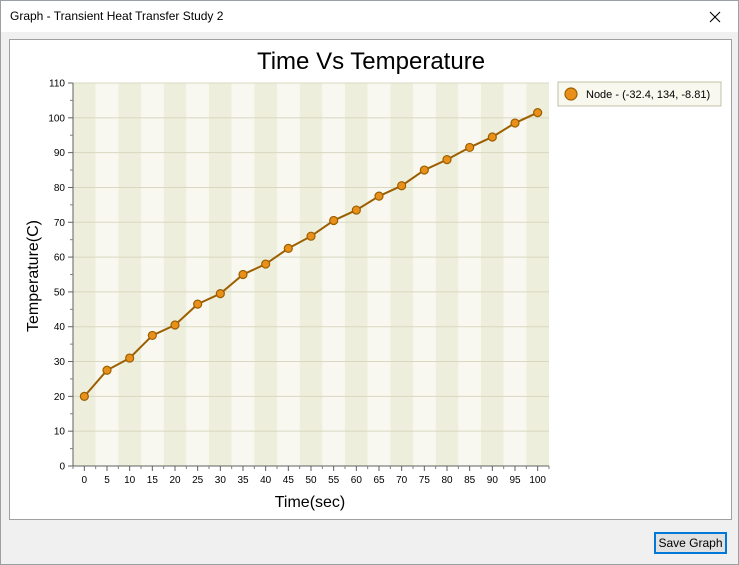 This screenshot has width=739, height=565. I want to click on legend: Node - (-32.4, 134, -8.81), so click(639, 94).